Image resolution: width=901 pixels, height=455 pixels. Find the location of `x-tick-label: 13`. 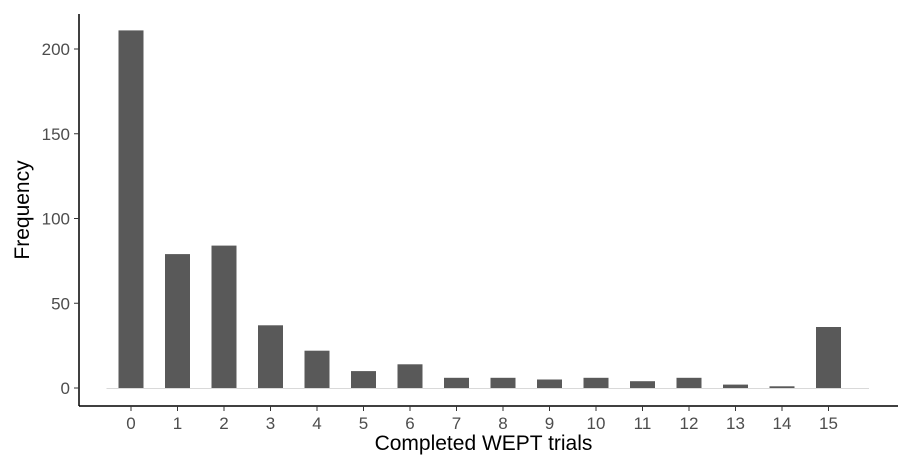

x-tick-label: 13 is located at coordinates (735, 423).